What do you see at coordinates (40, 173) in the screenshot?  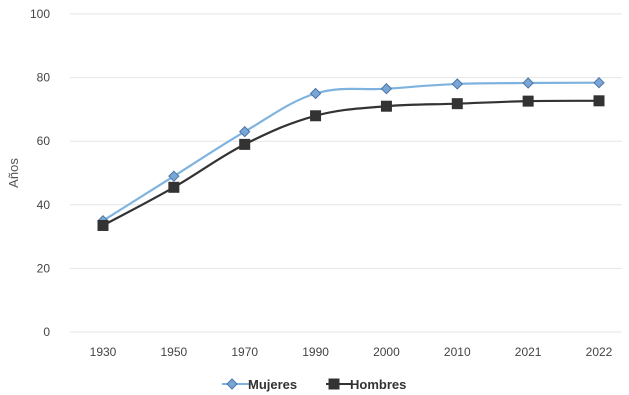 I see `y-axis-ticks: 0 20 40 60 80 100` at bounding box center [40, 173].